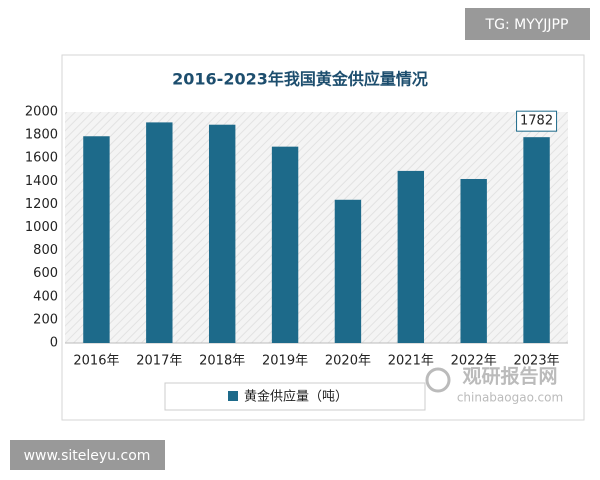 The width and height of the screenshot is (600, 480). What do you see at coordinates (411, 361) in the screenshot?
I see `x-tick-label: 2021年` at bounding box center [411, 361].